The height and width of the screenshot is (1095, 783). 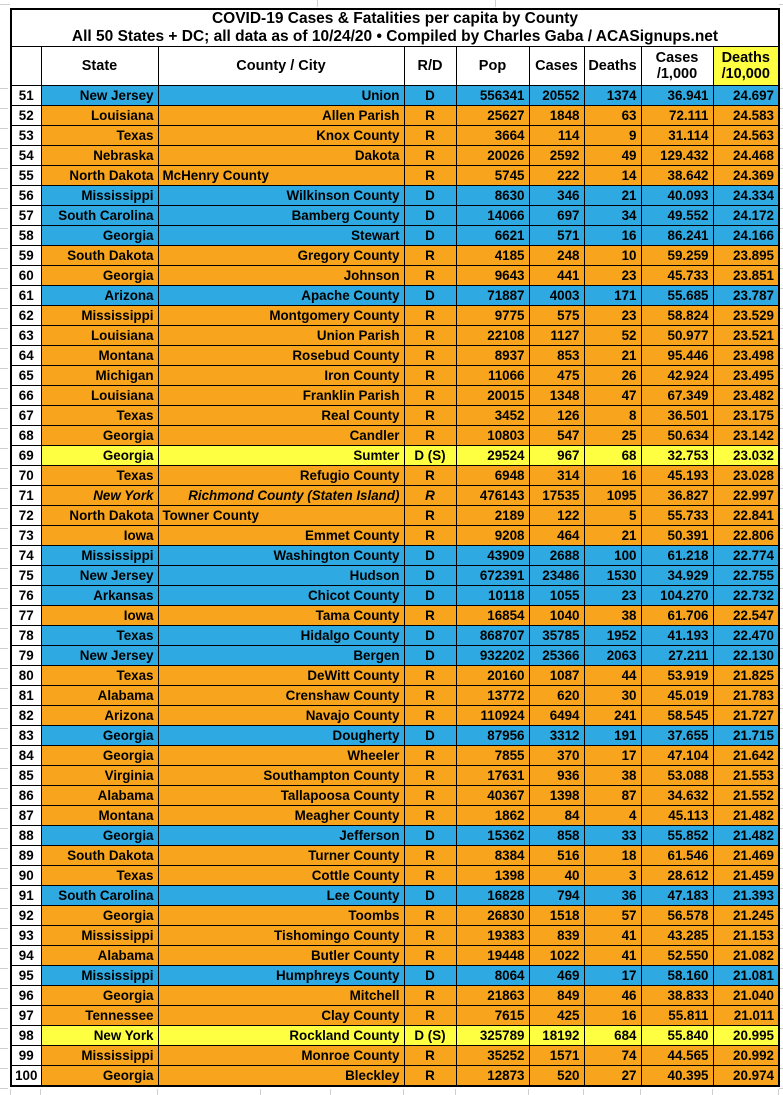 What do you see at coordinates (746, 235) in the screenshot?
I see `cell-deaths-per-10000: 24.166` at bounding box center [746, 235].